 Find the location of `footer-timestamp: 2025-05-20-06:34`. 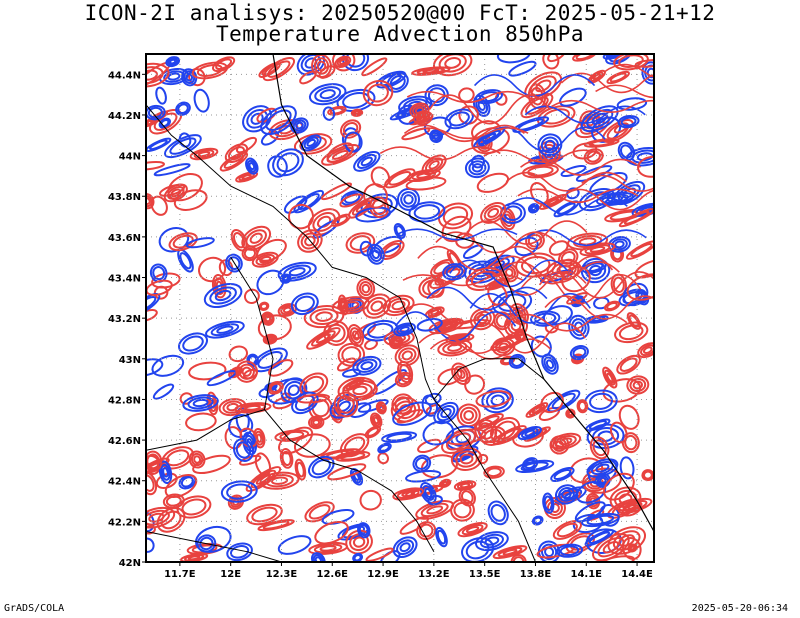

footer-timestamp: 2025-05-20-06:34 is located at coordinates (739, 608).